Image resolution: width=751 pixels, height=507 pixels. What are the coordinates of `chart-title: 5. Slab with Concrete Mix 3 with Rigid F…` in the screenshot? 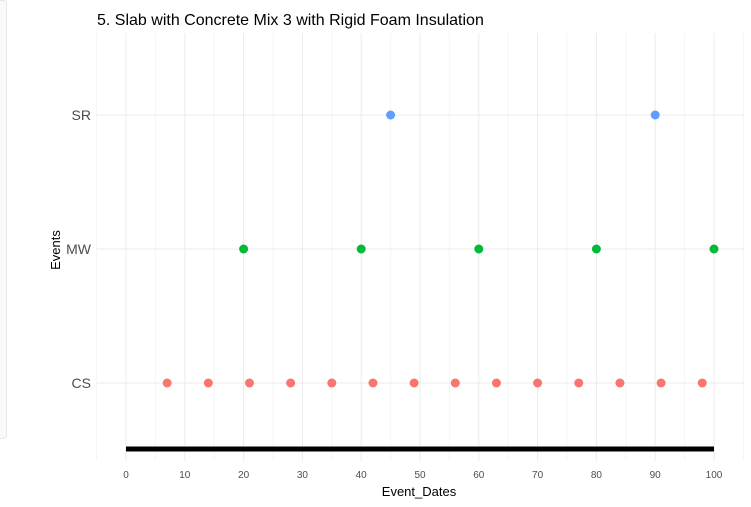 It's located at (290, 20).